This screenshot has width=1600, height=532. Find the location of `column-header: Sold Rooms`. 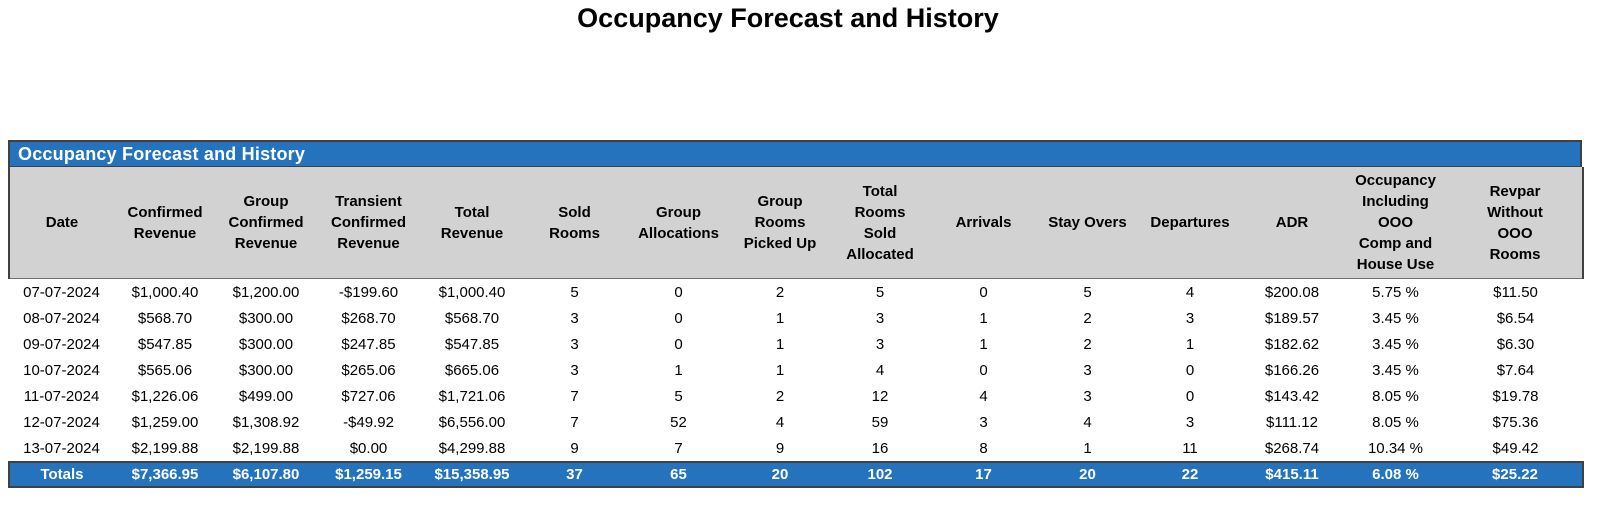

column-header: Sold Rooms is located at coordinates (574, 223).